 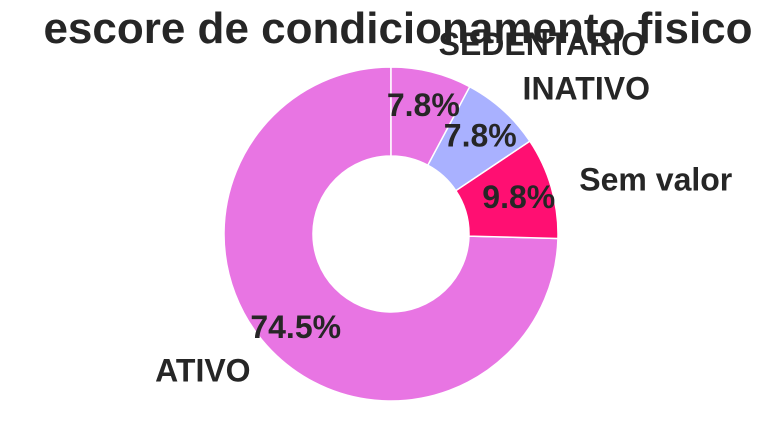 What do you see at coordinates (295, 327) in the screenshot?
I see `pct-label-ativo: 74.5%` at bounding box center [295, 327].